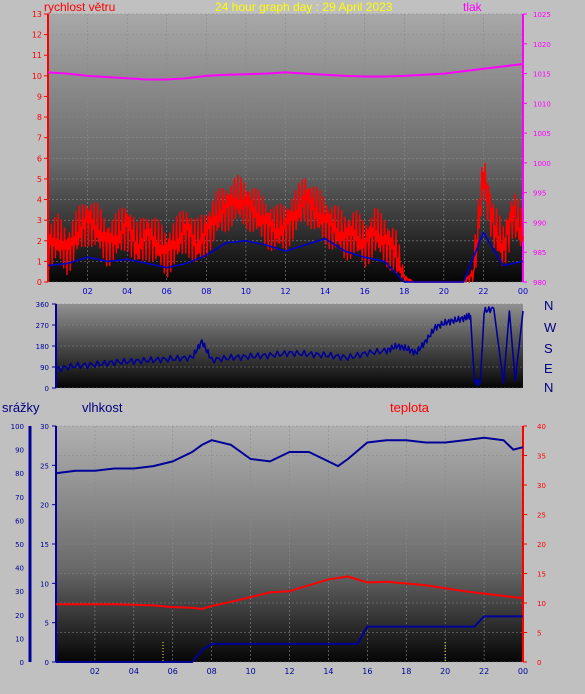 Image resolution: width=585 pixels, height=694 pixels. What do you see at coordinates (539, 223) in the screenshot?
I see `pressure-tick-label: 990` at bounding box center [539, 223].